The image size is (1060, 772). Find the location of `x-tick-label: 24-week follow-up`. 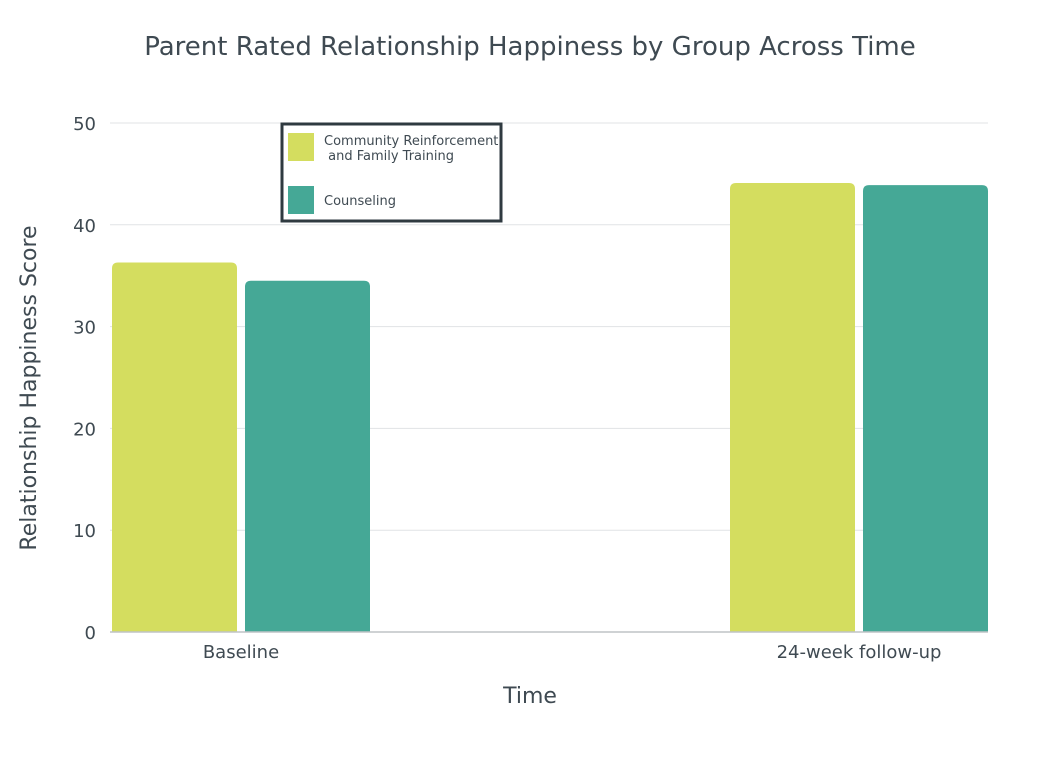

x-tick-label: 24-week follow-up is located at coordinates (859, 652).